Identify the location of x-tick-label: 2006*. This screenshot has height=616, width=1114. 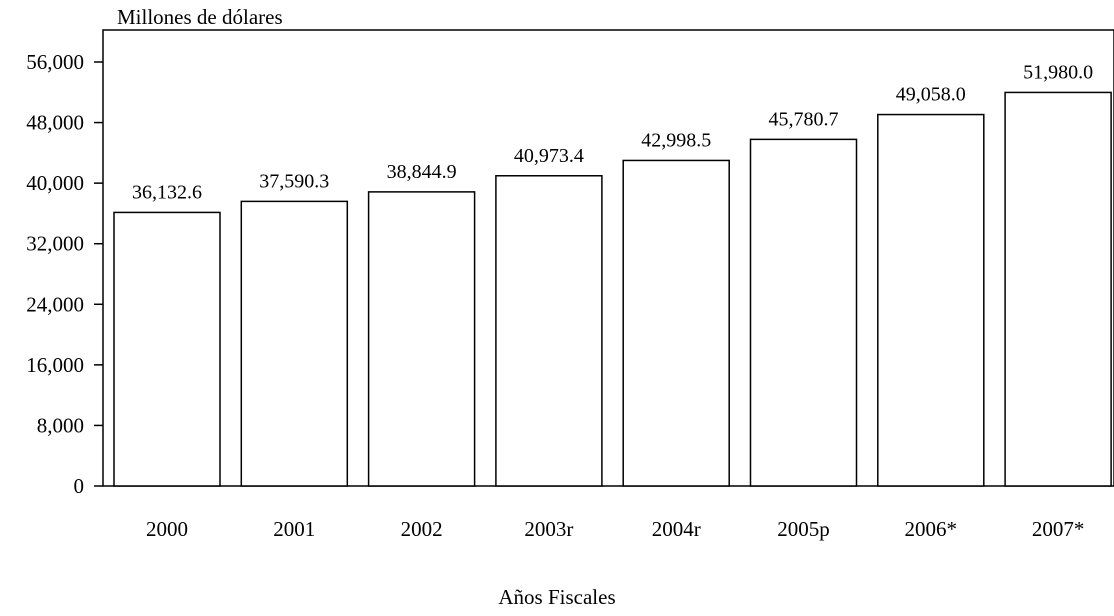
(931, 529).